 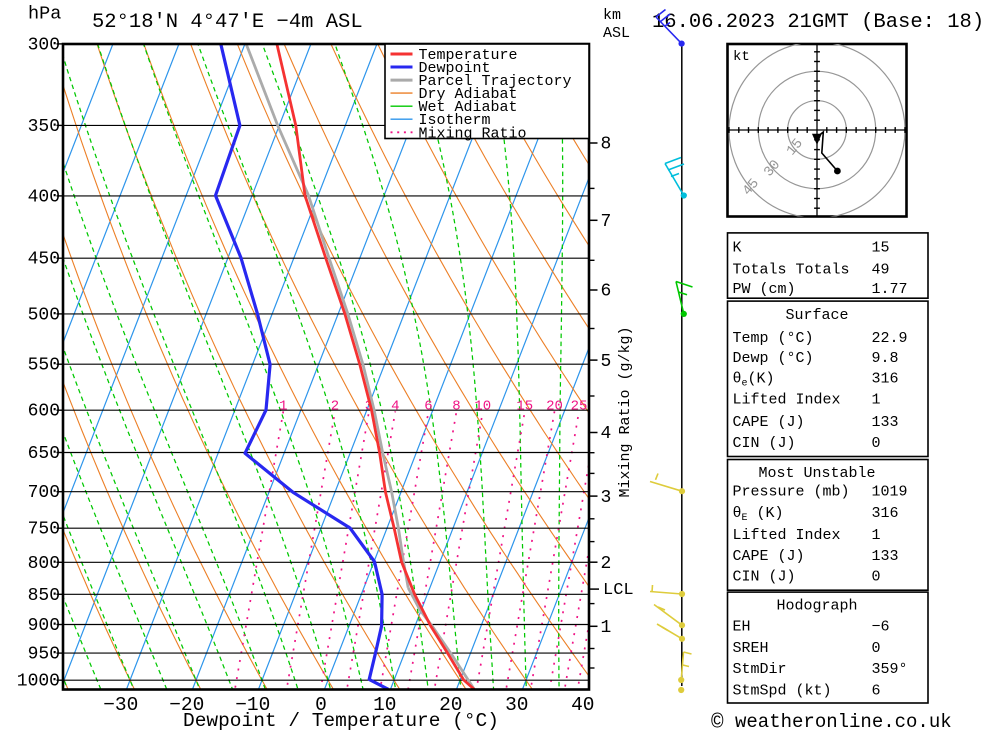 I want to click on svg-text: 1.77, so click(x=890, y=289).